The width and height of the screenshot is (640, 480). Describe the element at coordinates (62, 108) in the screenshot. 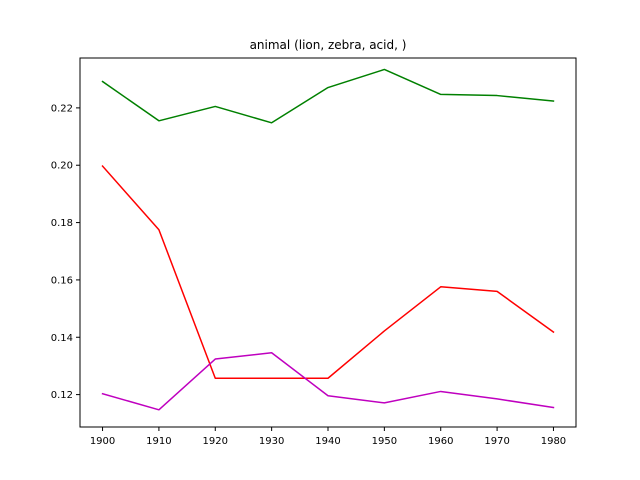

I see `y-tick-label: 0.22` at that location.